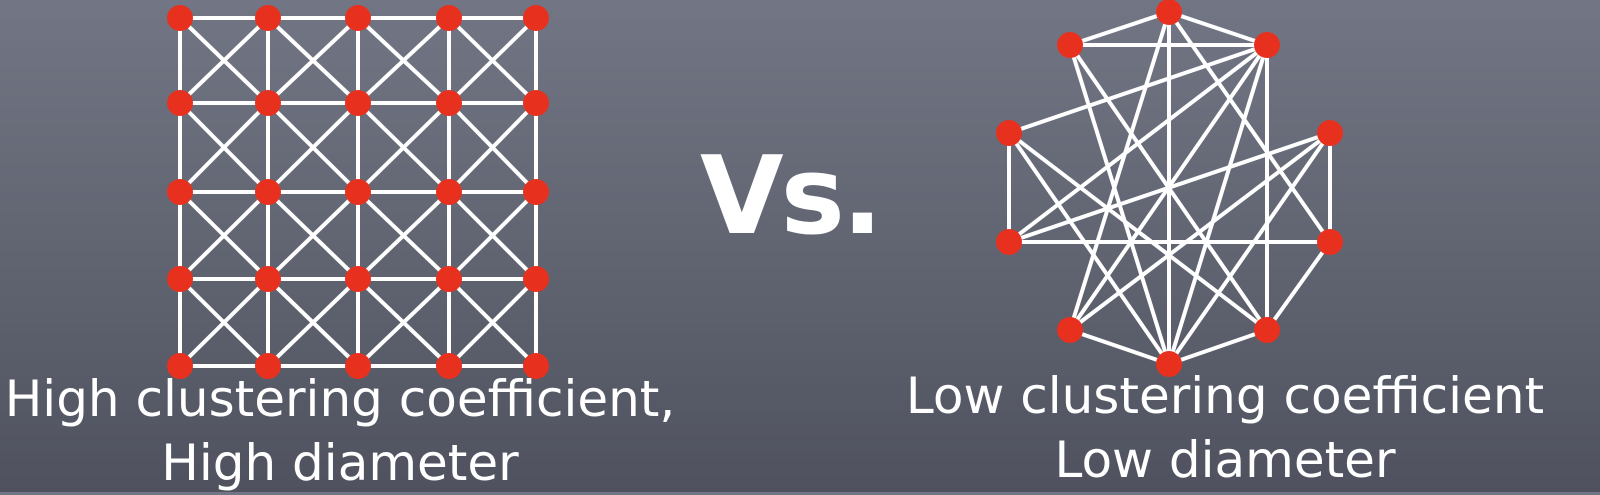 Image resolution: width=1600 pixels, height=495 pixels. I want to click on random-network-caption-line-1: Low clustering coefficient, so click(1225, 396).